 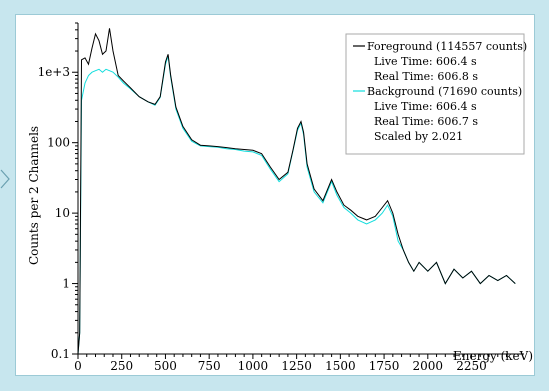 What do you see at coordinates (444, 91) in the screenshot?
I see `legend-background-title: Background (71690 counts)` at bounding box center [444, 91].